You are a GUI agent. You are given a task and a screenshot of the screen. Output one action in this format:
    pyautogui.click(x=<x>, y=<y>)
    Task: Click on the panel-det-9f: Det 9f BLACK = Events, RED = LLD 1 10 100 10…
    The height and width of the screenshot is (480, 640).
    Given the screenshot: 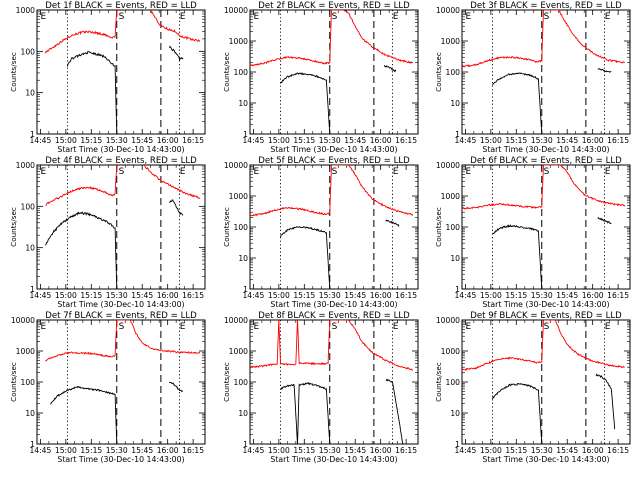 What is the action you would take?
    pyautogui.click(x=532, y=387)
    